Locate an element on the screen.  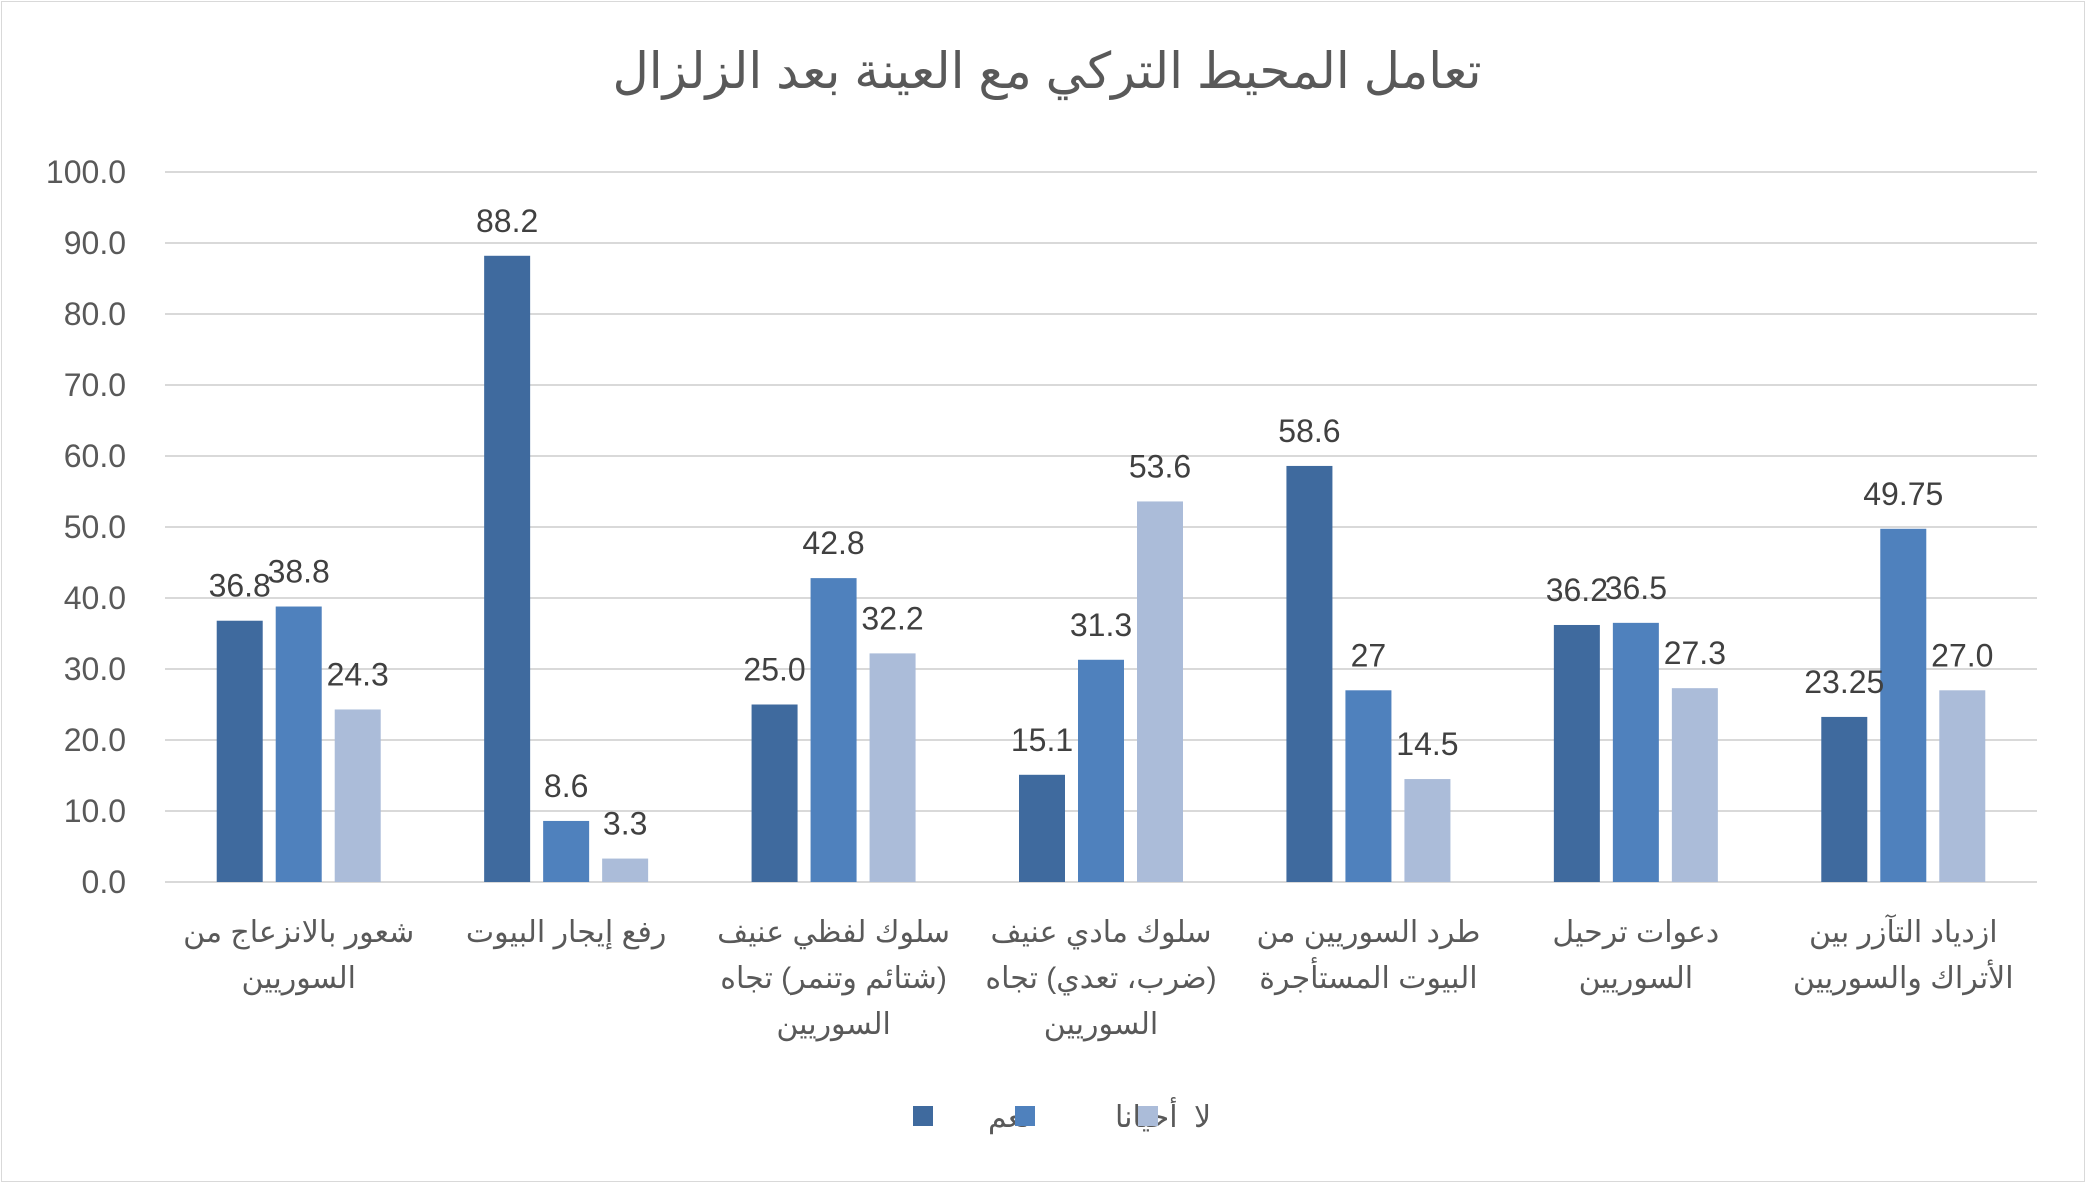
y-tick-label: 10.0 is located at coordinates (95, 811).